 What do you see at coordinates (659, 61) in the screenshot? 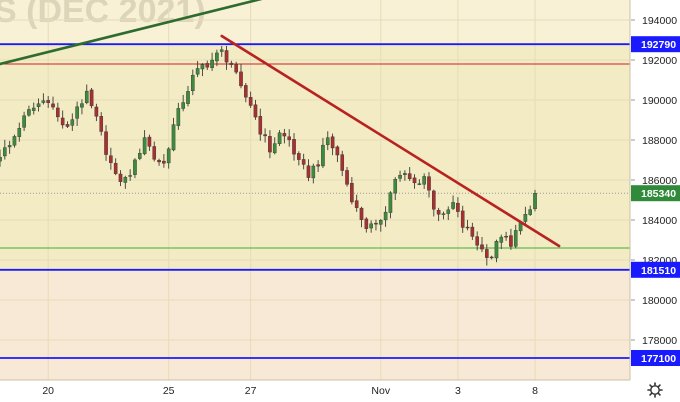
I see `price-tick-label: 192000` at bounding box center [659, 61].